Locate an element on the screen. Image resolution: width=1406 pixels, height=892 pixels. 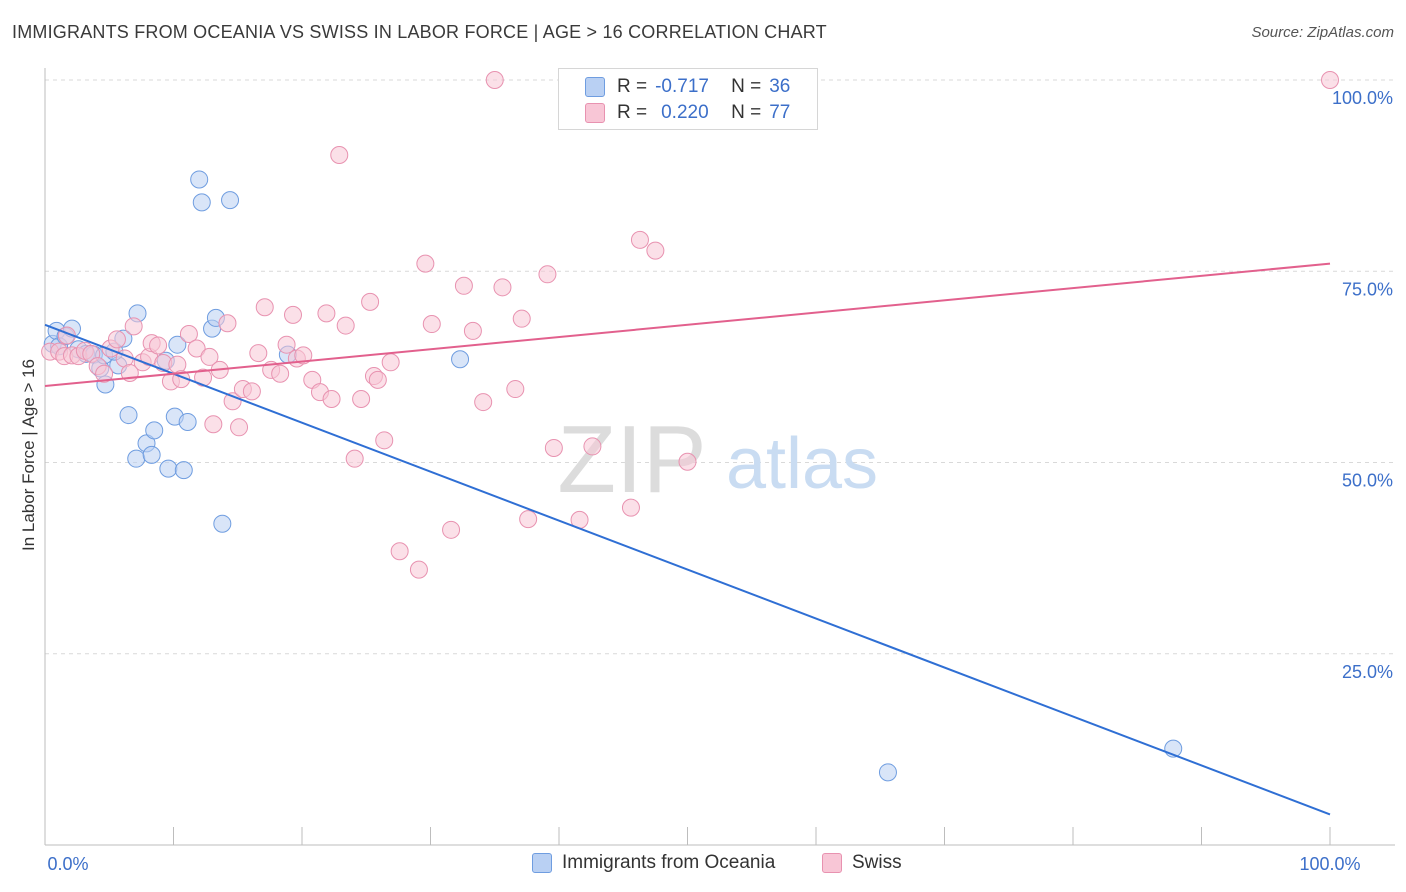
y-axis-label: In Labor Force | Age > 16 is located at coordinates (28, 455).